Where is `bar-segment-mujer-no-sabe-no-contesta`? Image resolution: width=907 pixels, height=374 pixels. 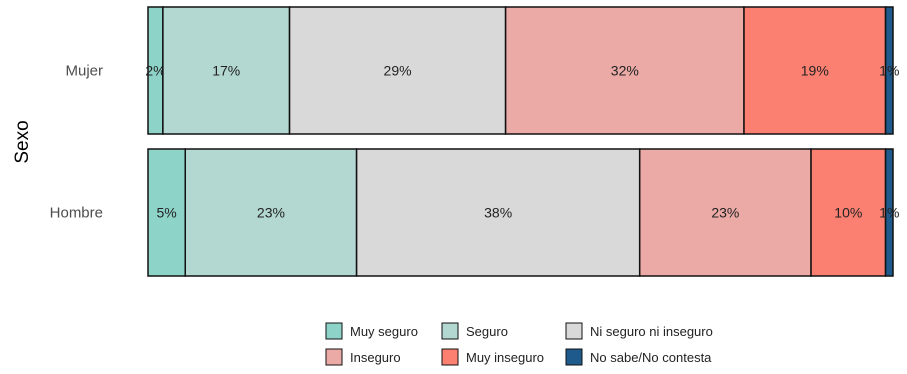 bar-segment-mujer-no-sabe-no-contesta is located at coordinates (889, 70).